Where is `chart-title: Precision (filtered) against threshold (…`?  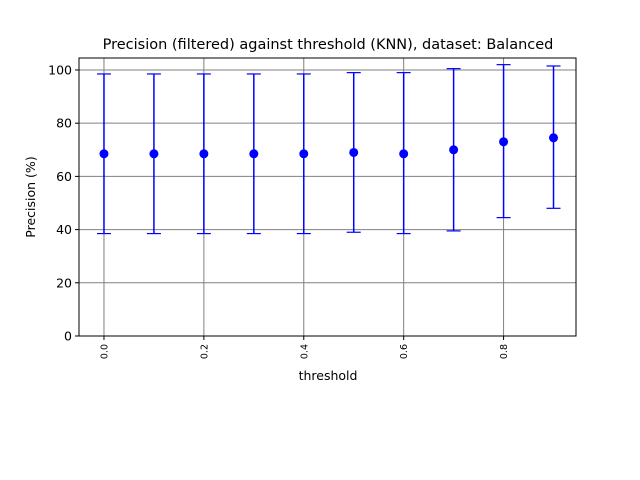
chart-title: Precision (filtered) against threshold (… is located at coordinates (328, 45).